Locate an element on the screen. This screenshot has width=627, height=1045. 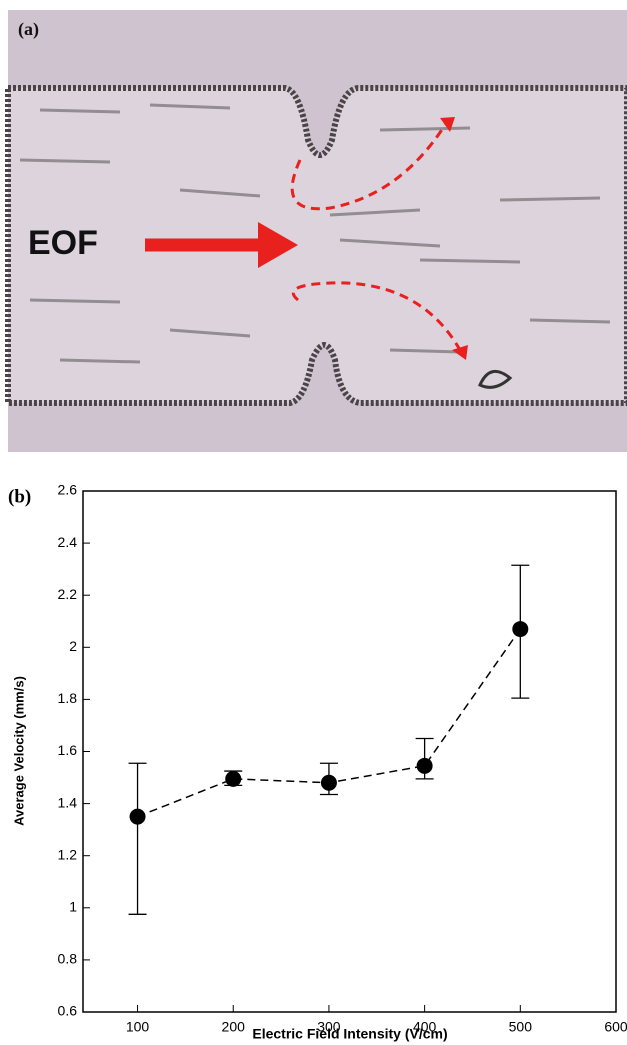
x-tick-label: 600 is located at coordinates (615, 1027).